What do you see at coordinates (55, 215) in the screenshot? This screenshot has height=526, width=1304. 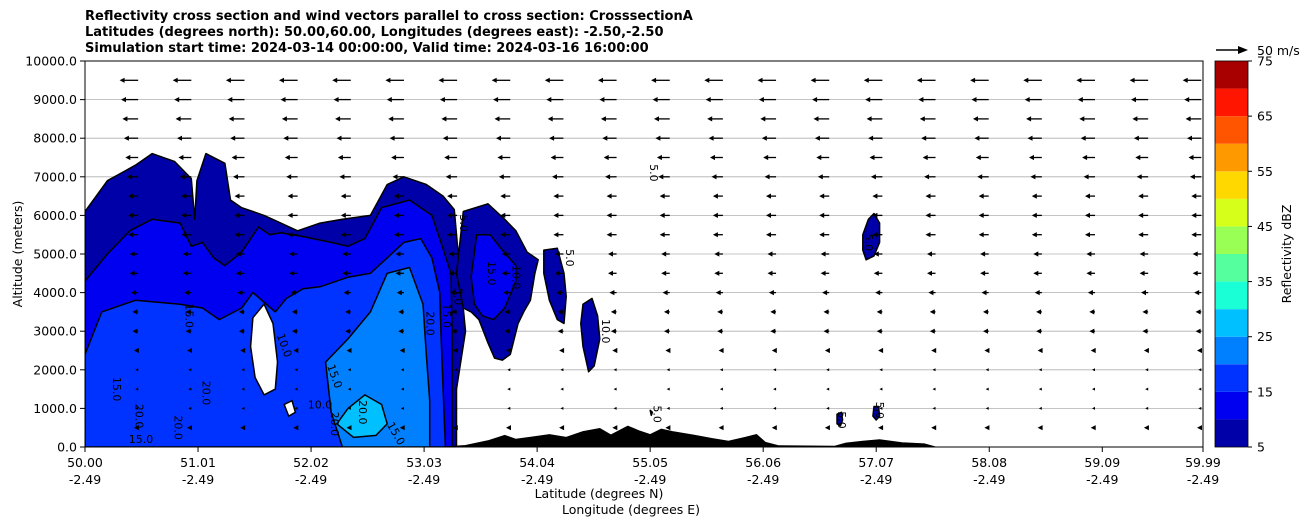 I see `y-tick-label: 6000.0` at bounding box center [55, 215].